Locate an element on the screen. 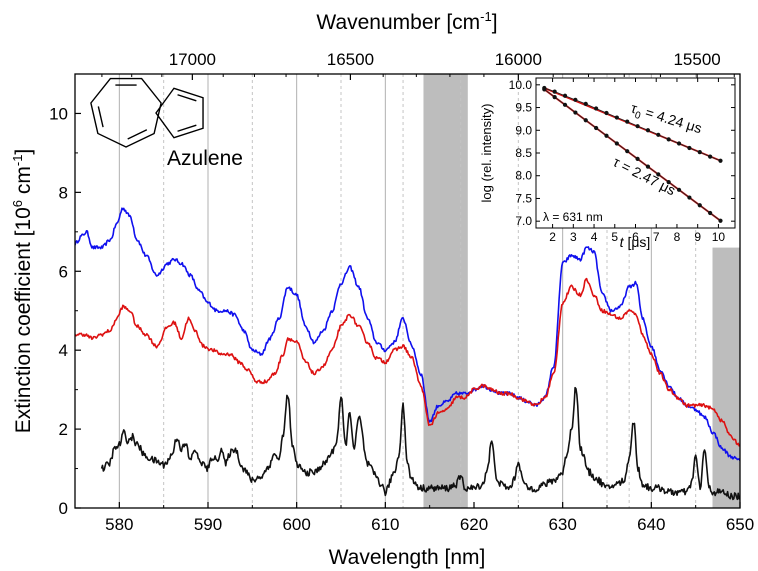  inset-y-tick-label-2: 8.0 is located at coordinates (523, 176).